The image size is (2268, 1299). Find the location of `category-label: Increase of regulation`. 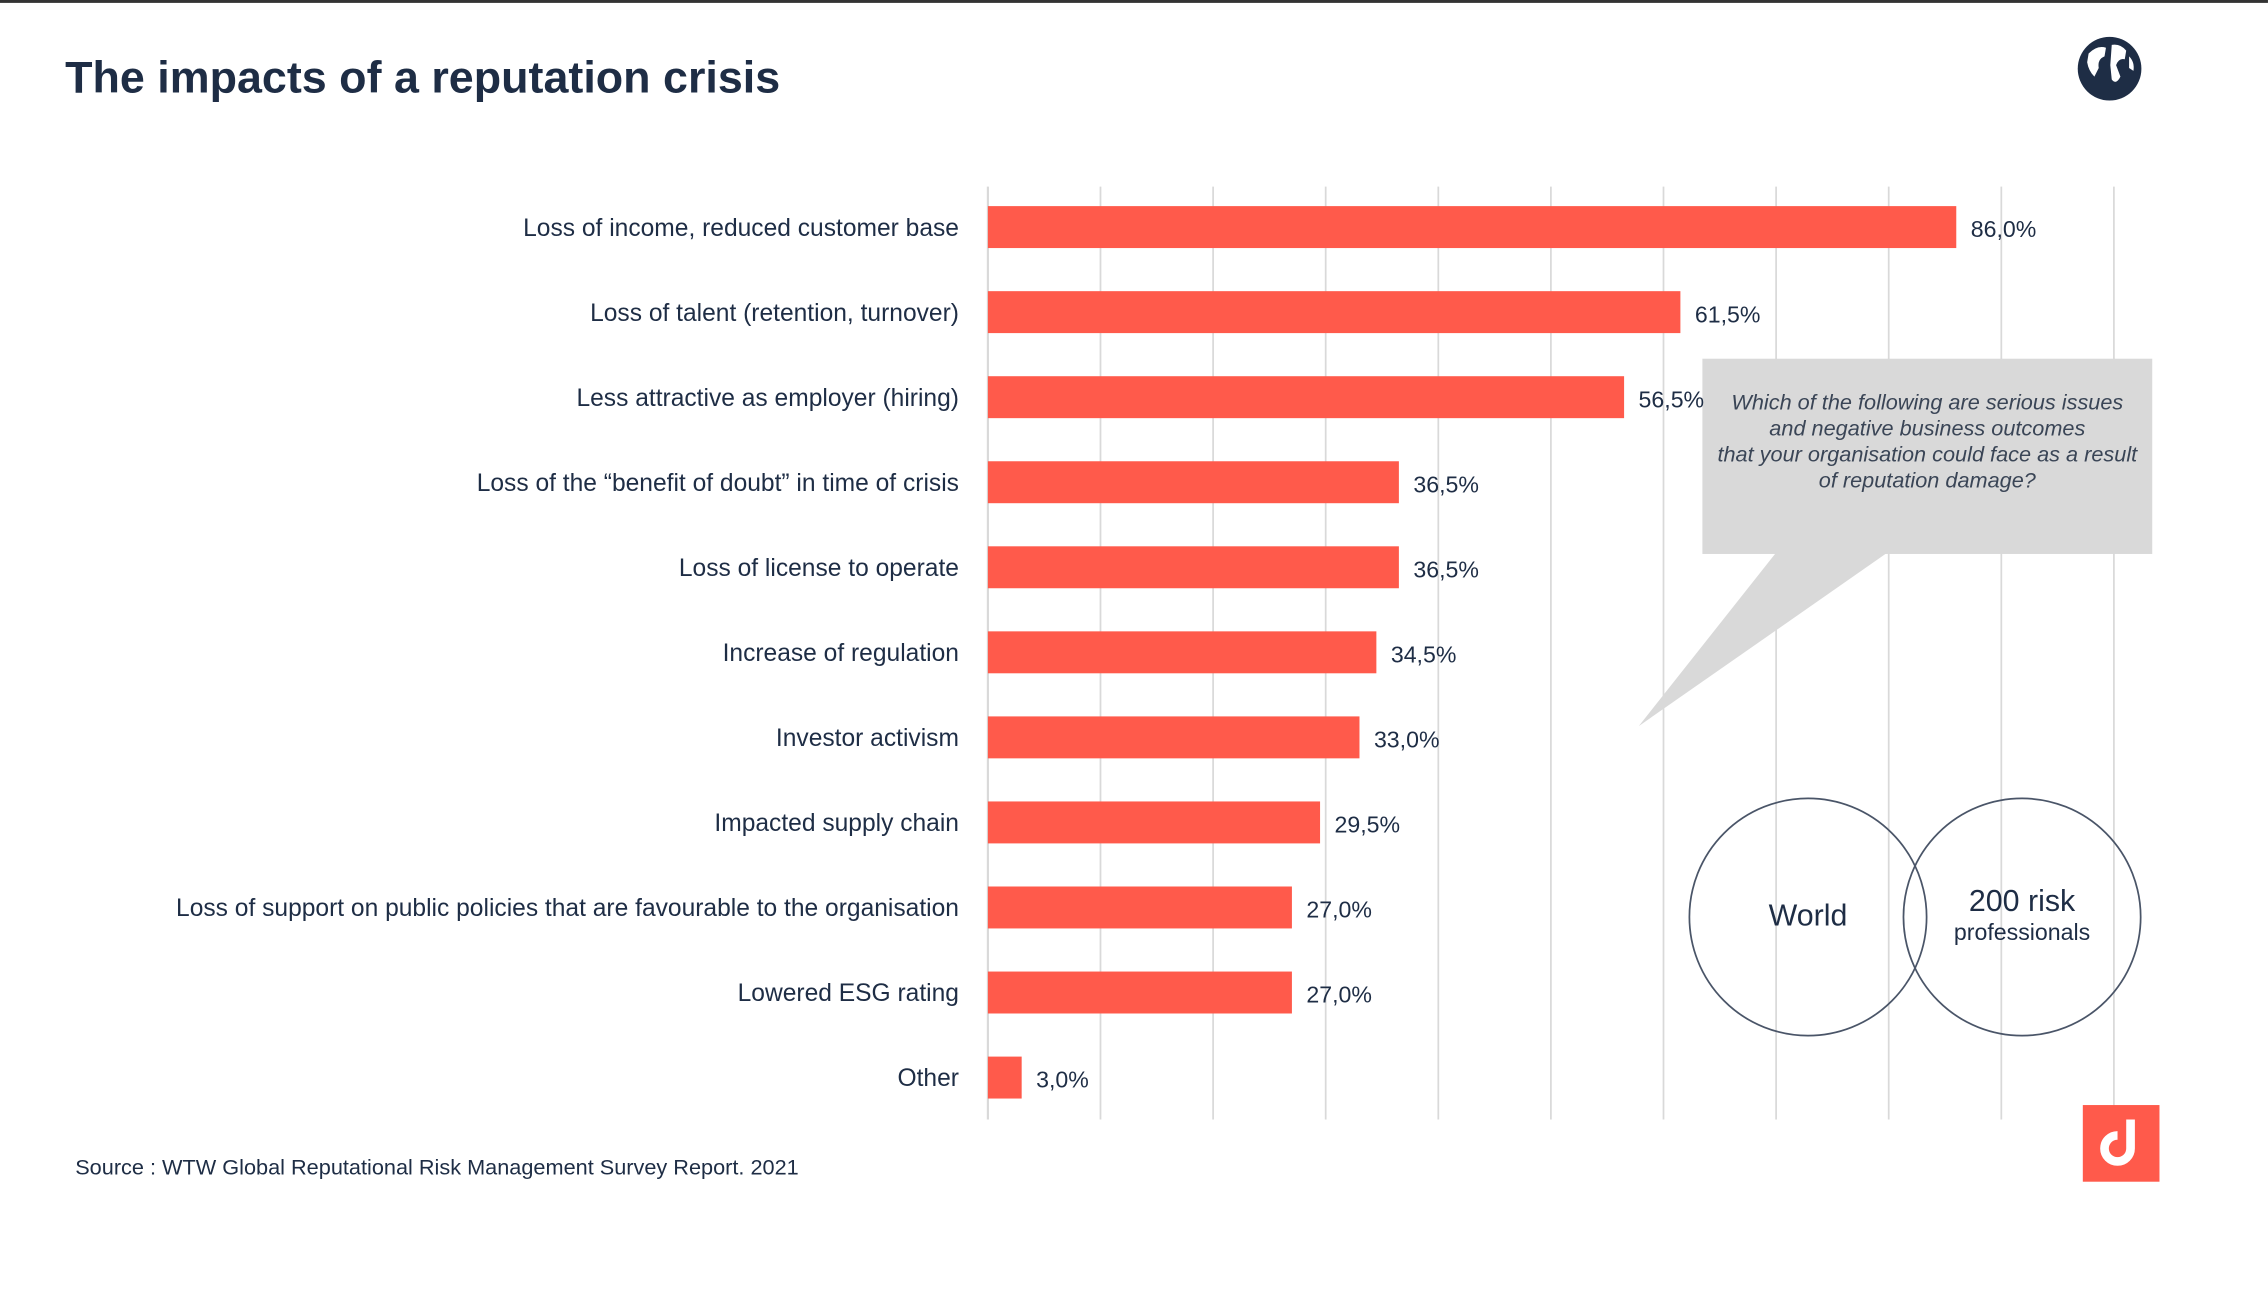

category-label: Increase of regulation is located at coordinates (841, 653).